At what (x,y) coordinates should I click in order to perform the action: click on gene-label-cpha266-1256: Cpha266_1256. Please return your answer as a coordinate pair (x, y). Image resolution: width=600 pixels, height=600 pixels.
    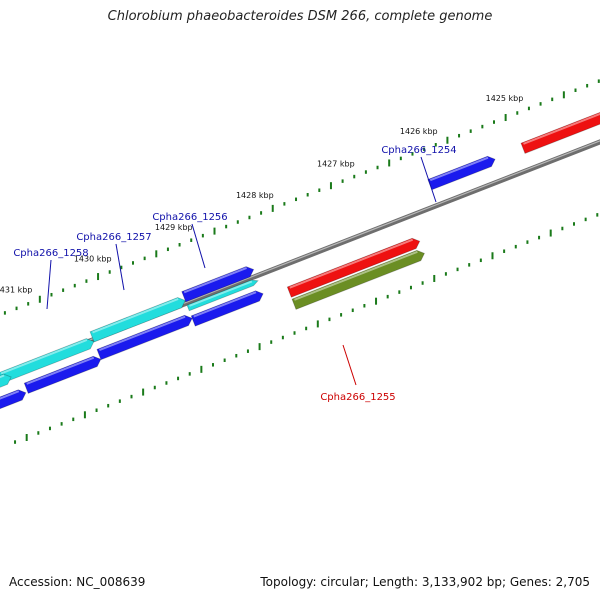
    Looking at the image, I should click on (189, 217).